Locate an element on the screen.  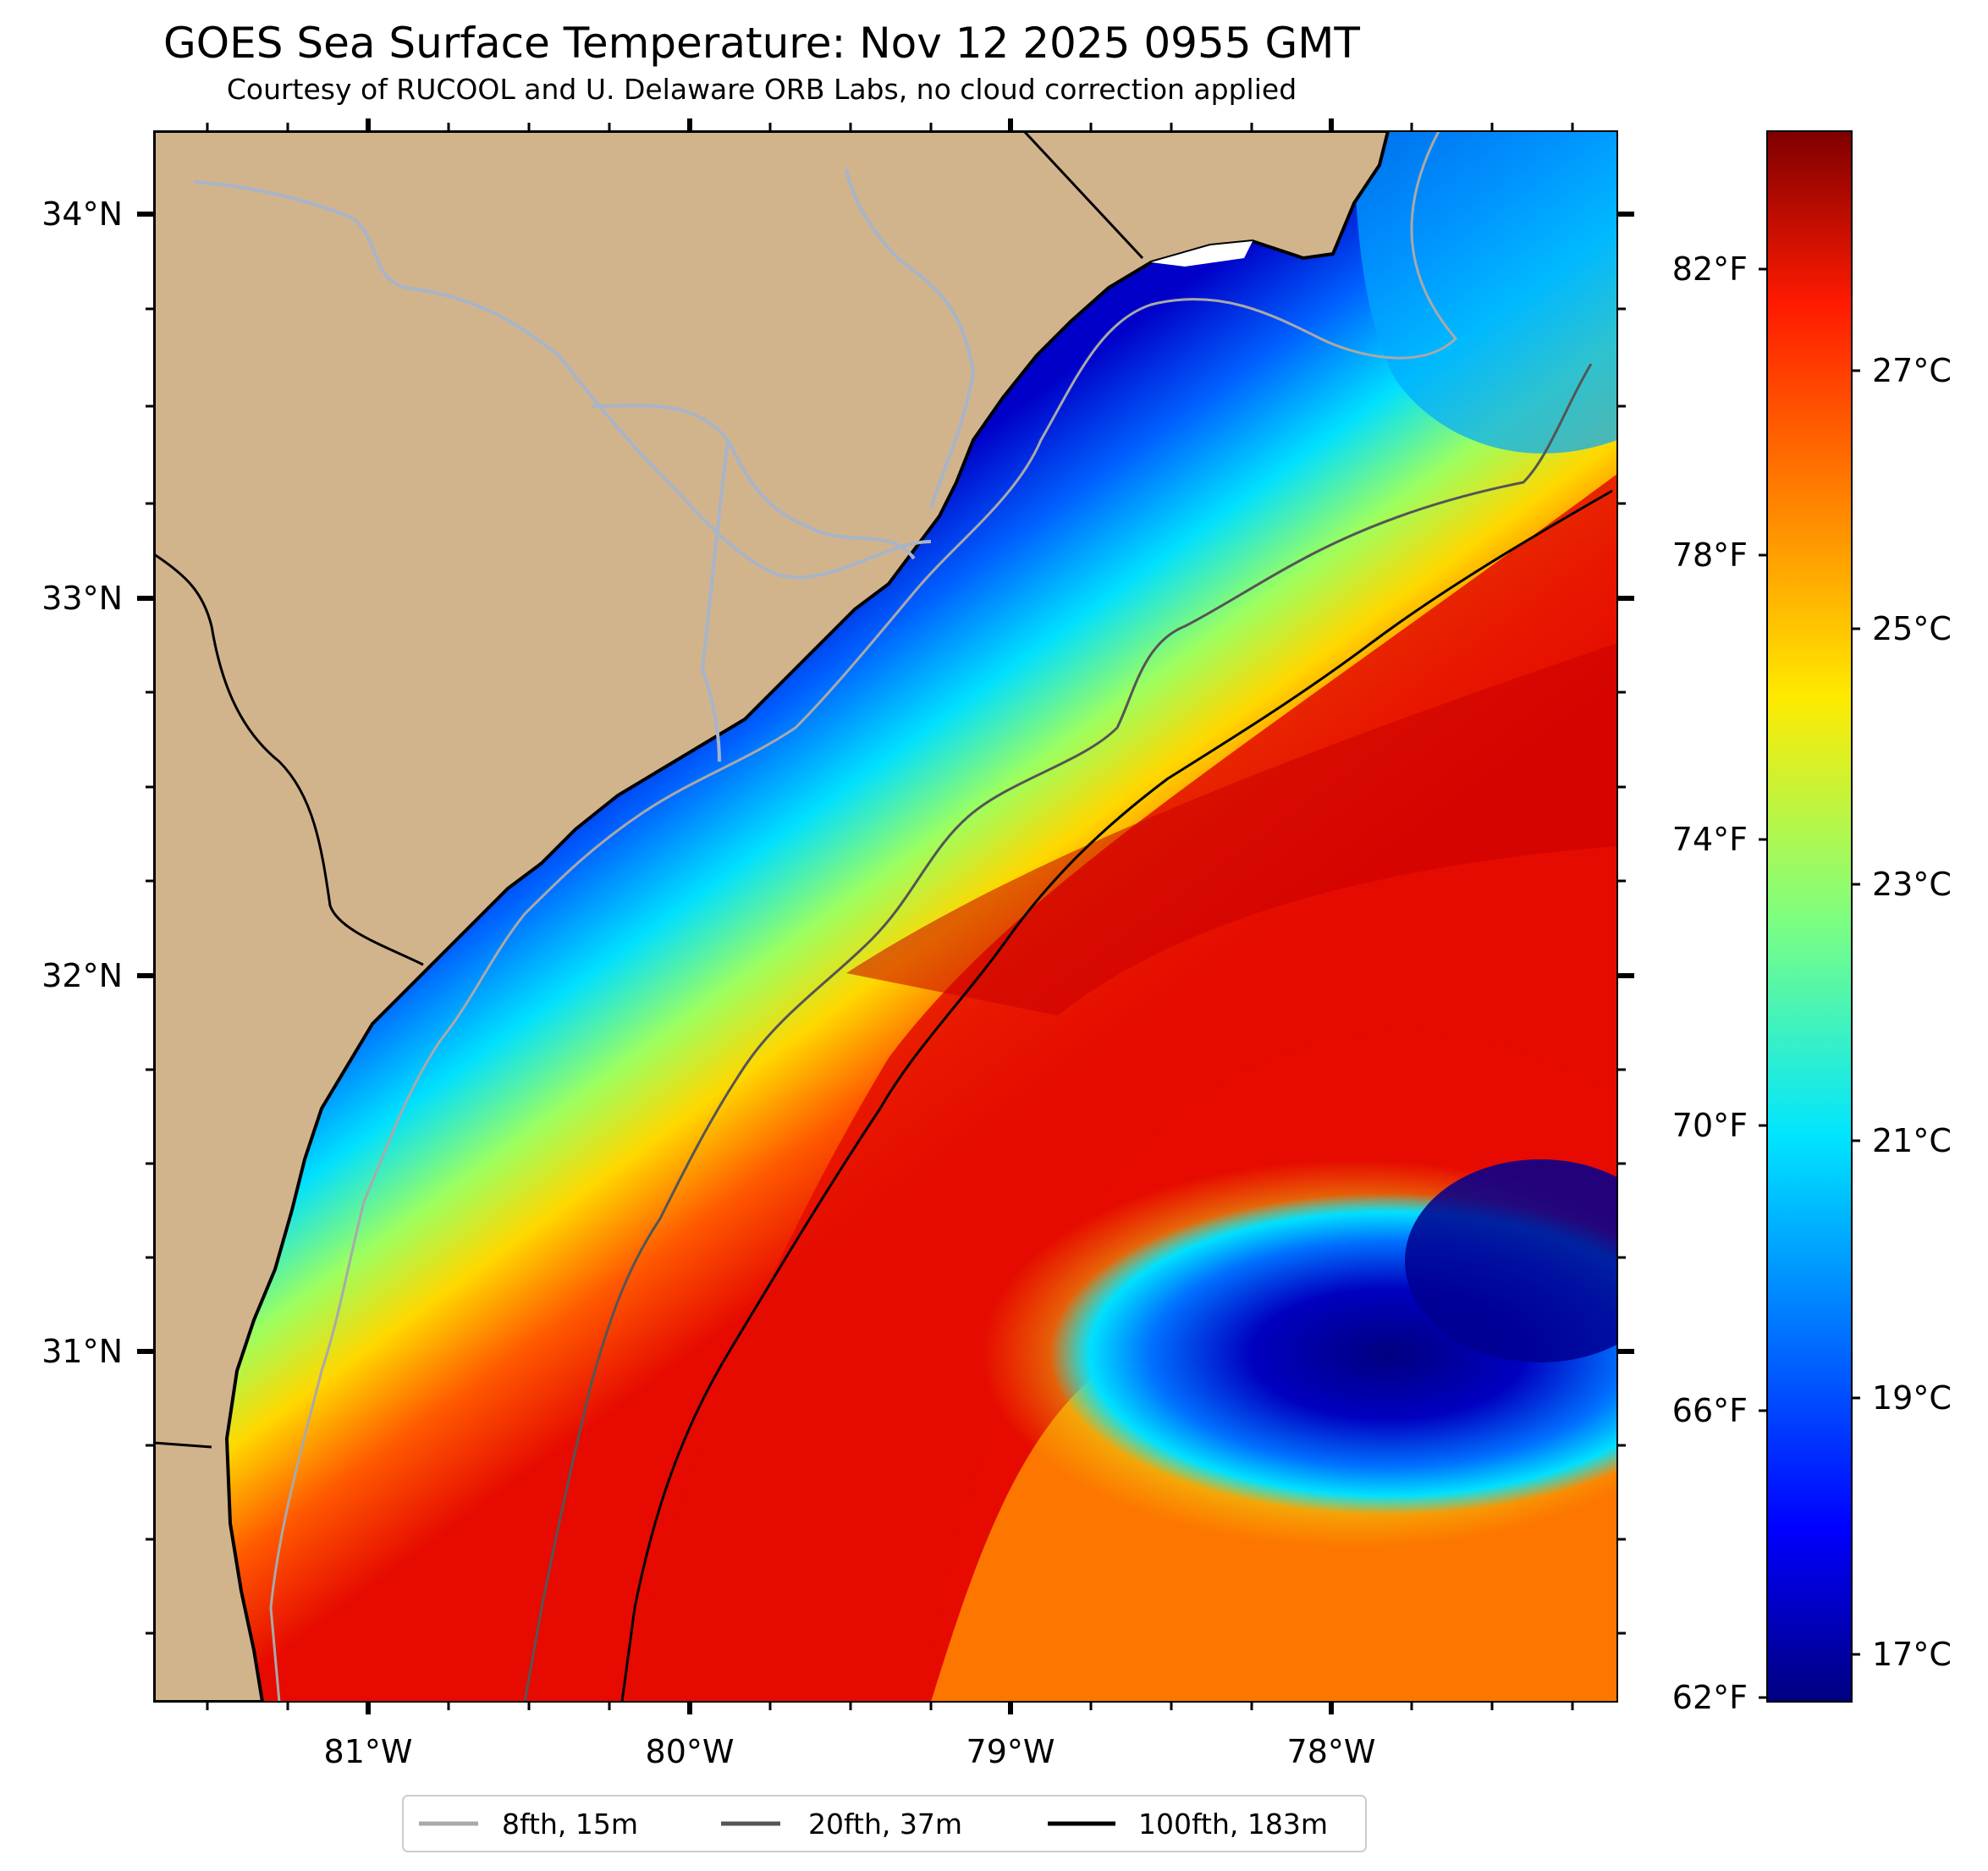
legend: 8fth, 15m 20fth, 37m 100fth, 183m is located at coordinates (884, 1823).